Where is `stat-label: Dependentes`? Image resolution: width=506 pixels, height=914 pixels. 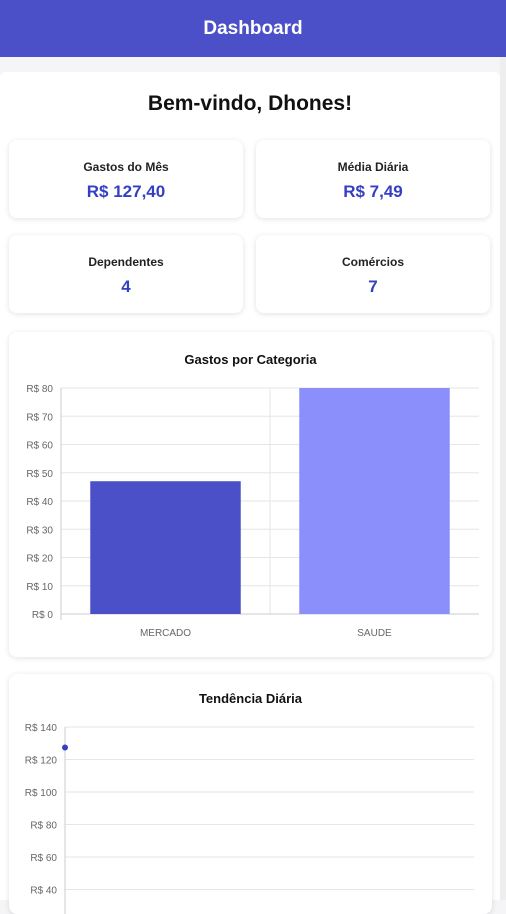 stat-label: Dependentes is located at coordinates (126, 262).